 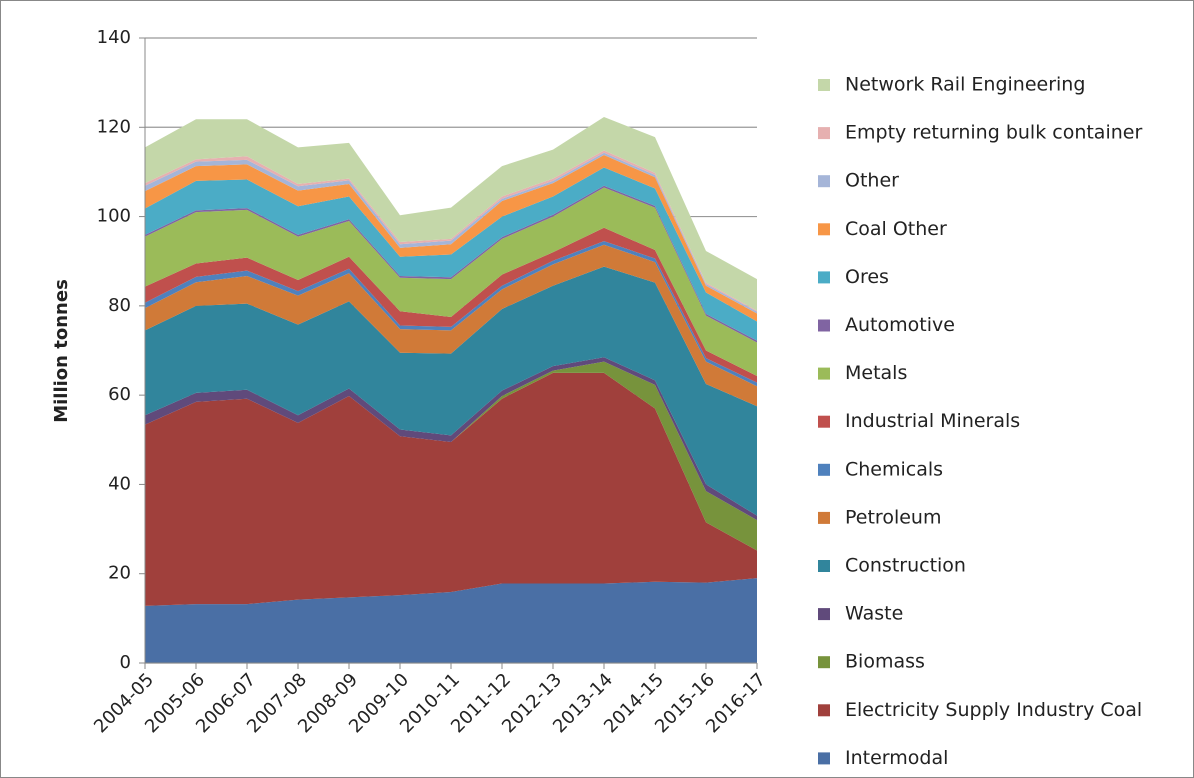 What do you see at coordinates (61, 351) in the screenshot?
I see `y-axis-title: Million tonnes` at bounding box center [61, 351].